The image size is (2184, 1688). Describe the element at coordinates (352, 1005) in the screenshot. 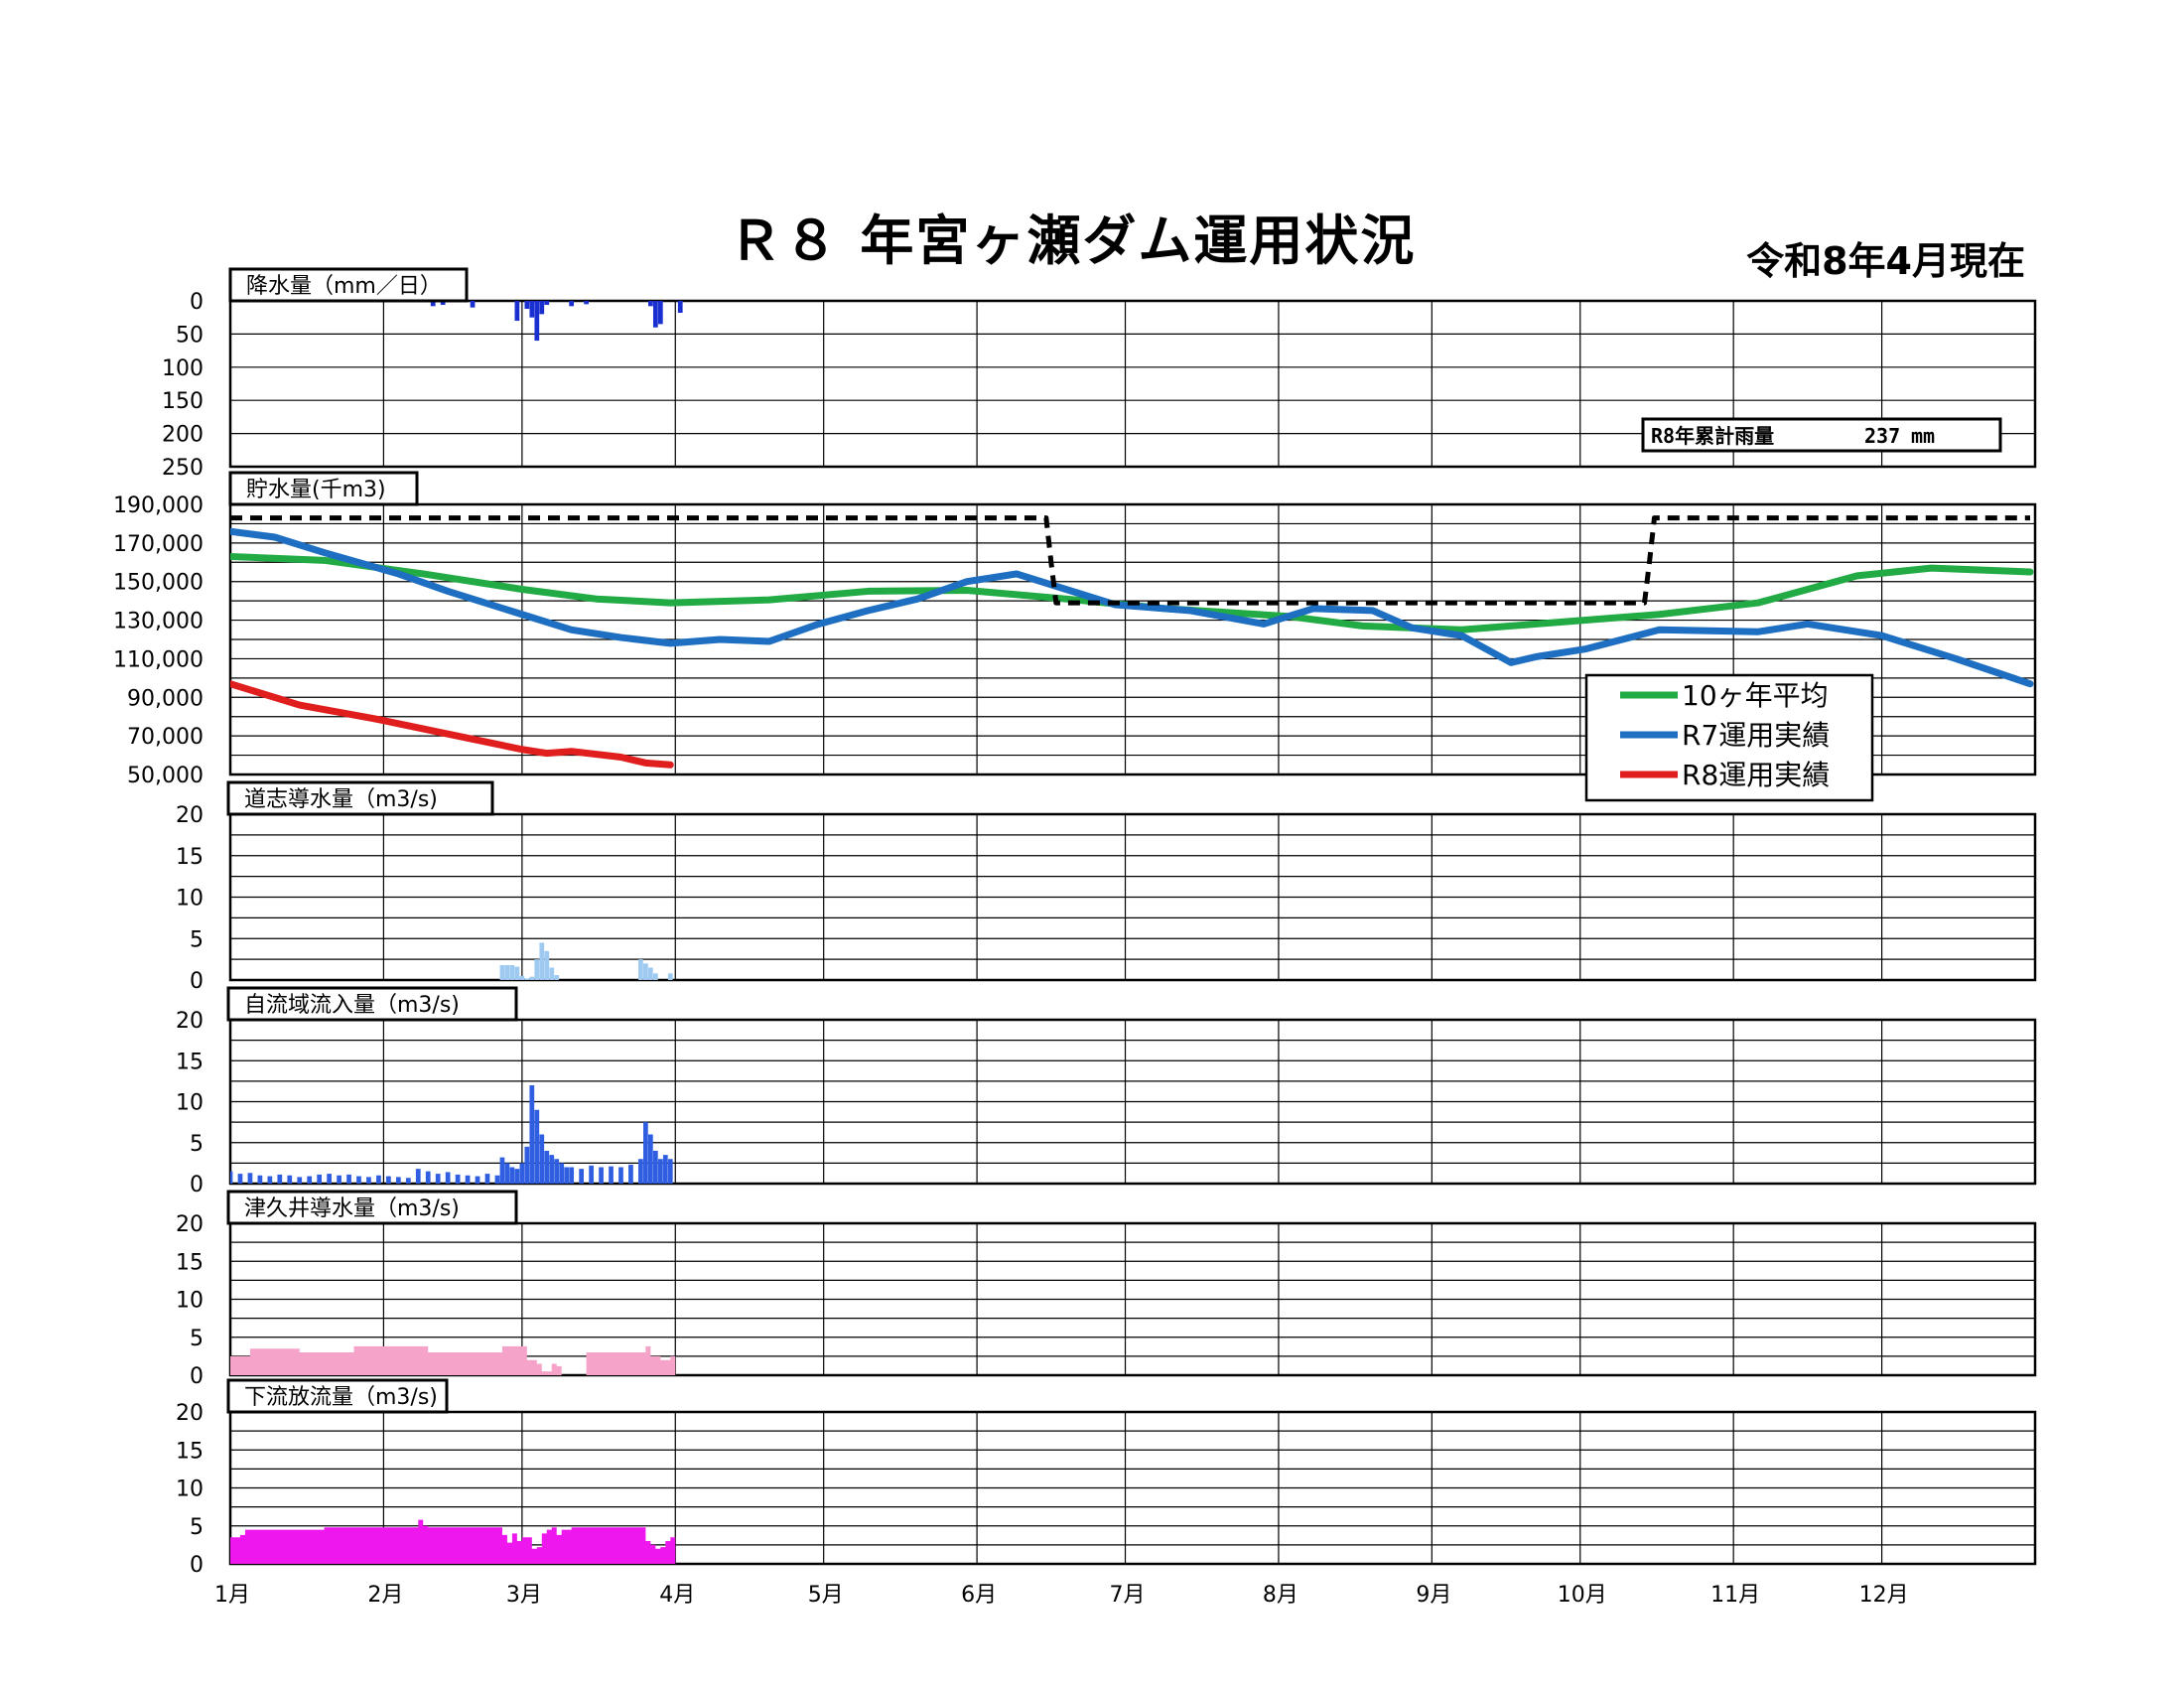

I see `panel-title-text: 自流域流入量（m3/s)` at that location.